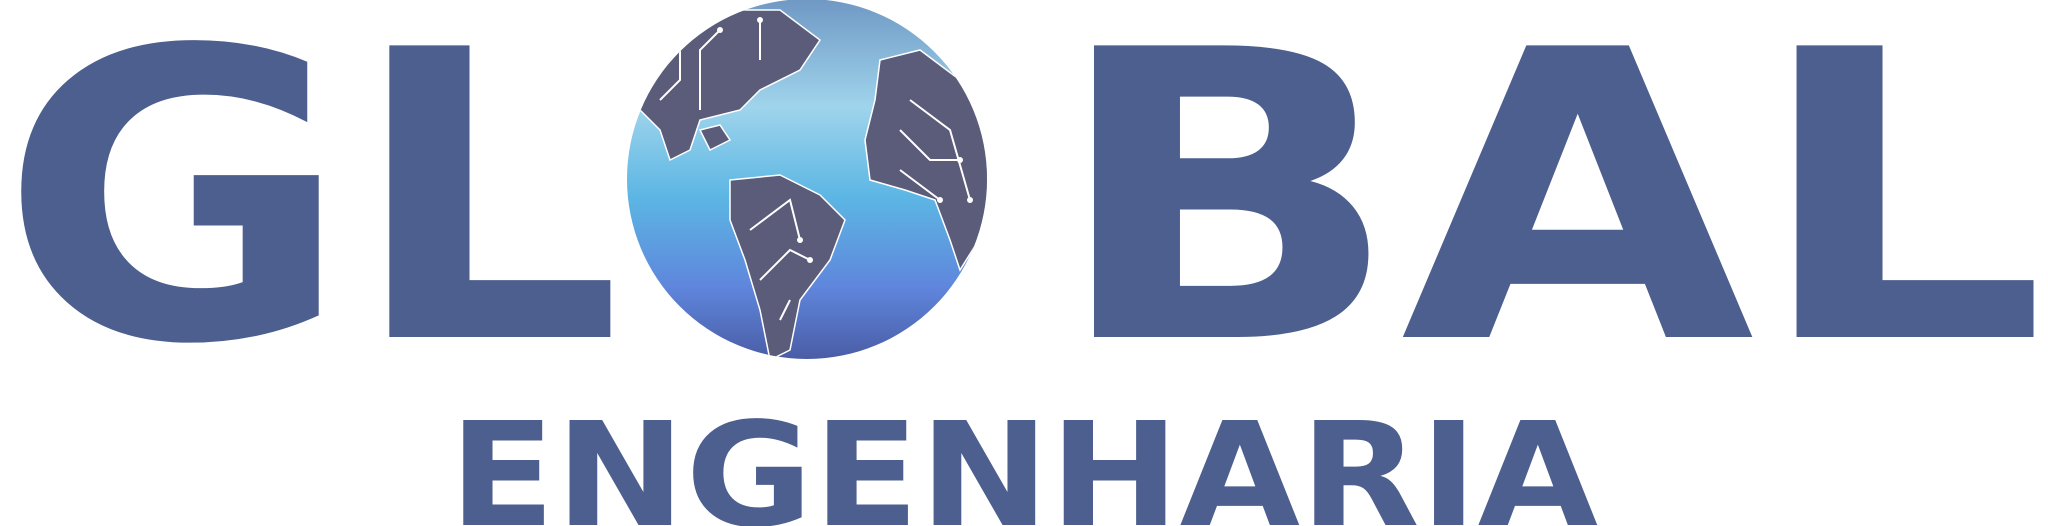  Describe the element at coordinates (1023, 458) in the screenshot. I see `logo-subtitle: ENGENHARIA` at that location.